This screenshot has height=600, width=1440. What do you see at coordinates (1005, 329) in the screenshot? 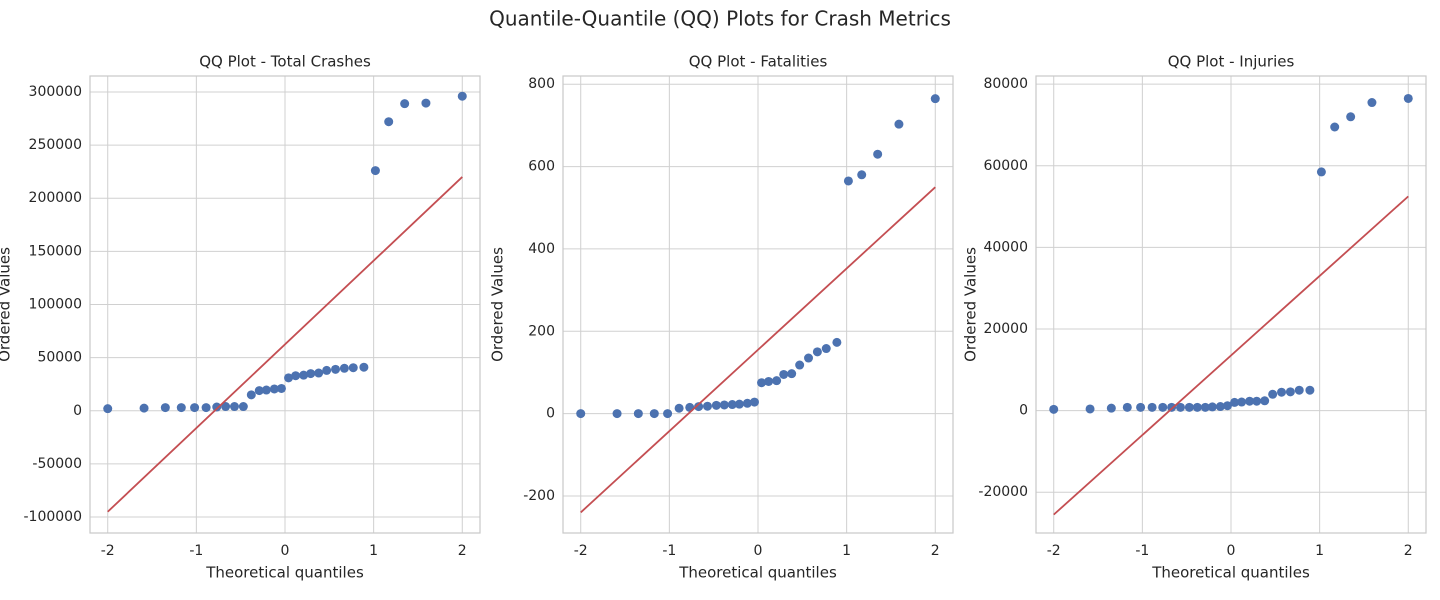
I see `y-tick-label: 20000` at bounding box center [1005, 329].